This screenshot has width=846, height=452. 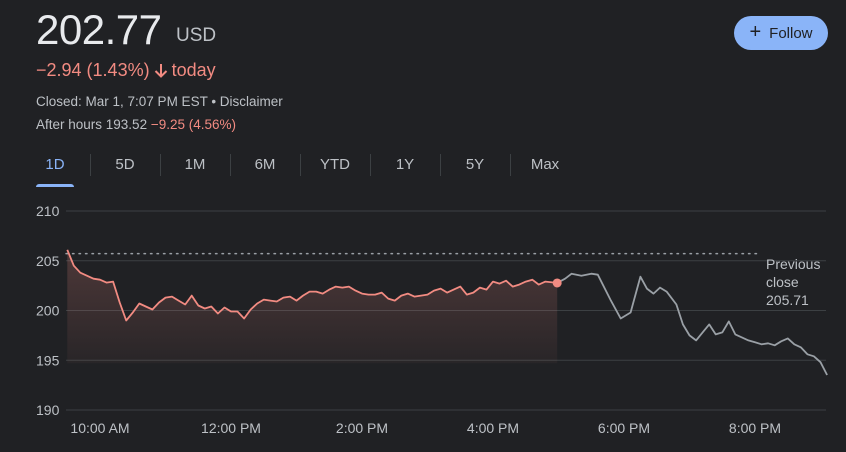 What do you see at coordinates (782, 282) in the screenshot?
I see `previous-close-label: close` at bounding box center [782, 282].